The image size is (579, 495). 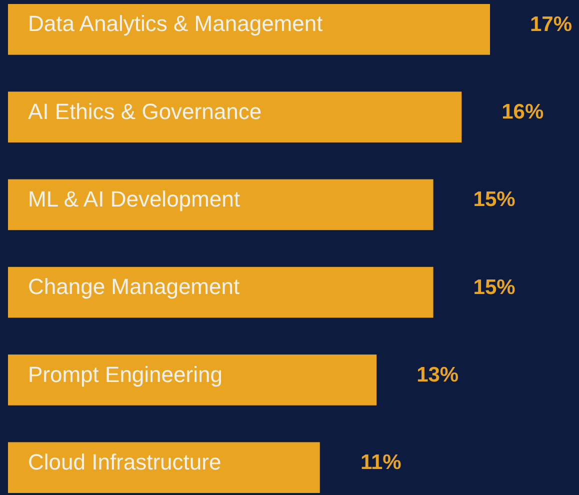 I want to click on data-label: 11%, so click(x=381, y=462).